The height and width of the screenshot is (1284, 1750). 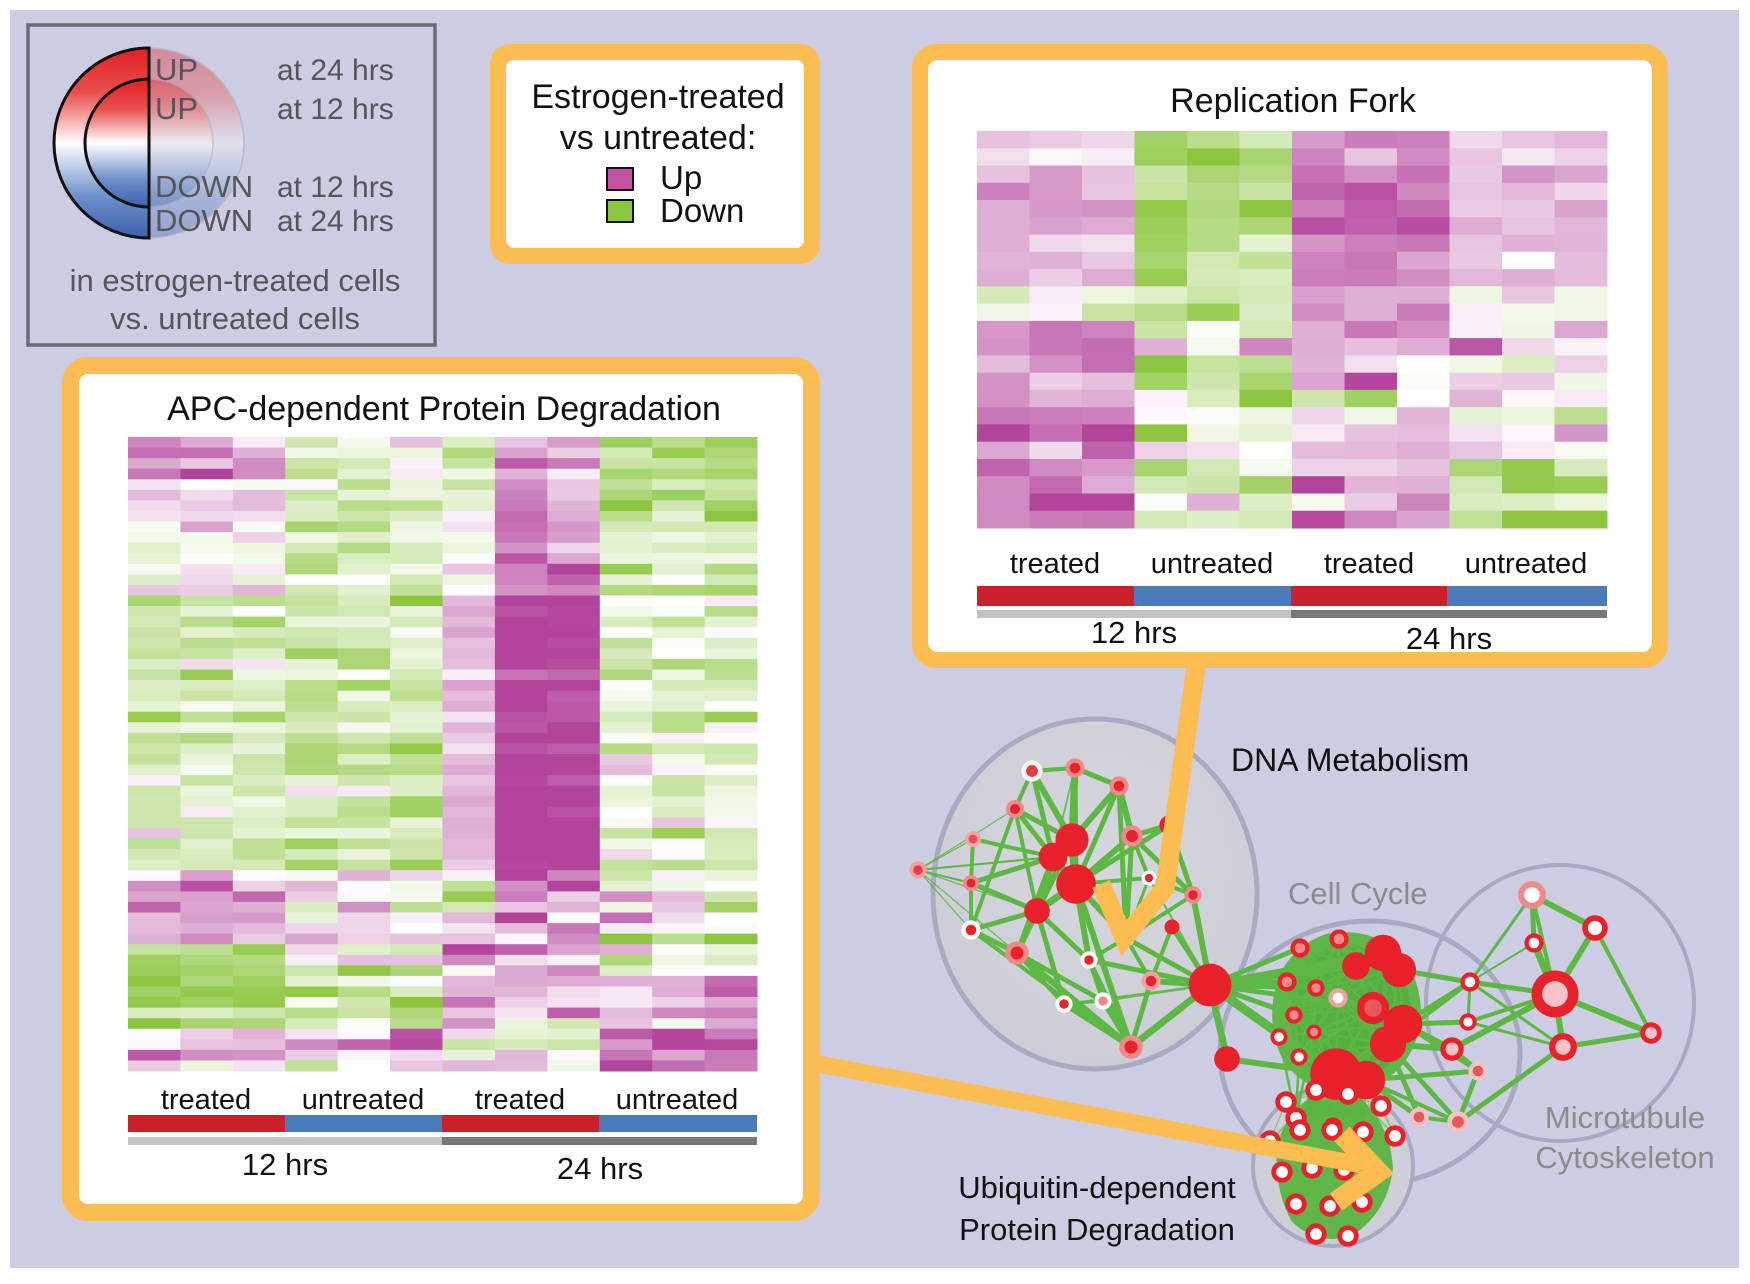 What do you see at coordinates (235, 318) in the screenshot?
I see `svg-text: vs. untreated cells` at bounding box center [235, 318].